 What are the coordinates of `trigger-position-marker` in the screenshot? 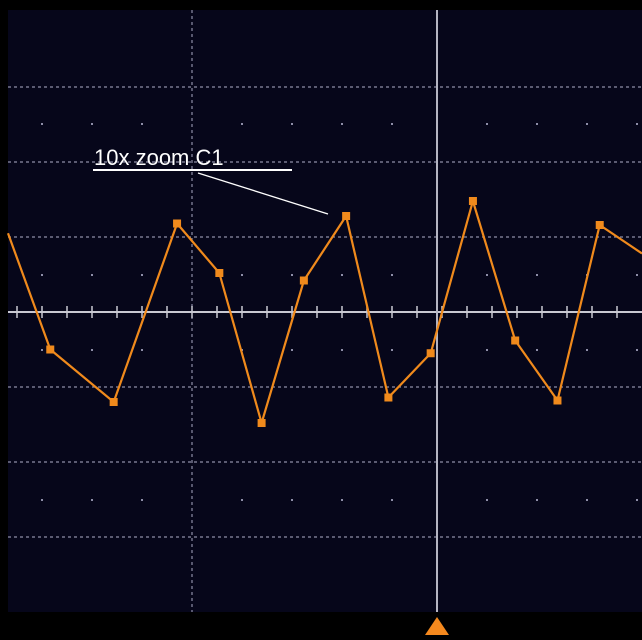 It's located at (437, 626).